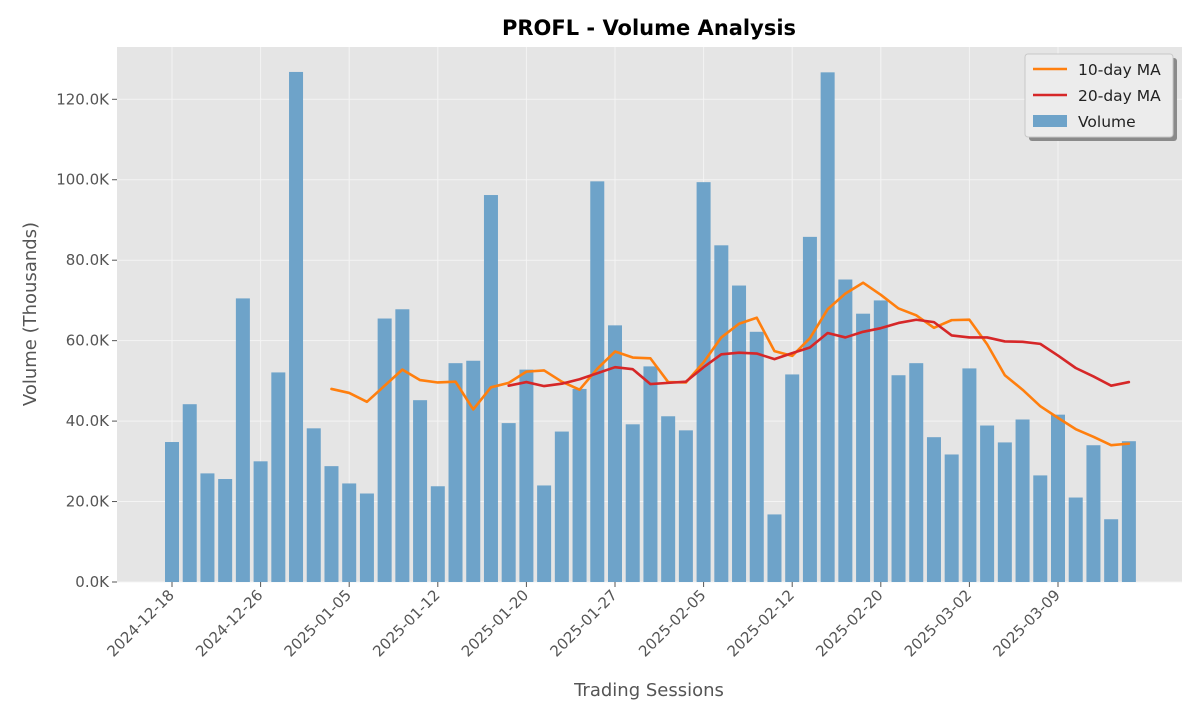 The height and width of the screenshot is (720, 1200). I want to click on x-tick-label: 2025-01-20, so click(495, 623).